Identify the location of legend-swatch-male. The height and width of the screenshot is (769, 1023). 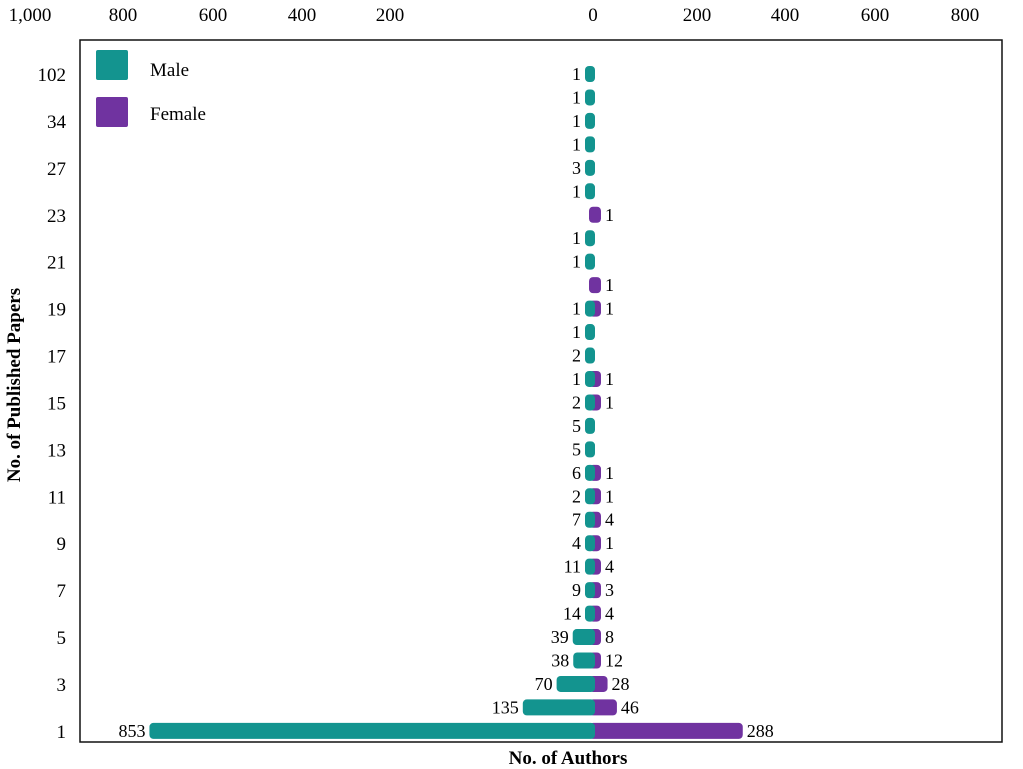
(112, 65).